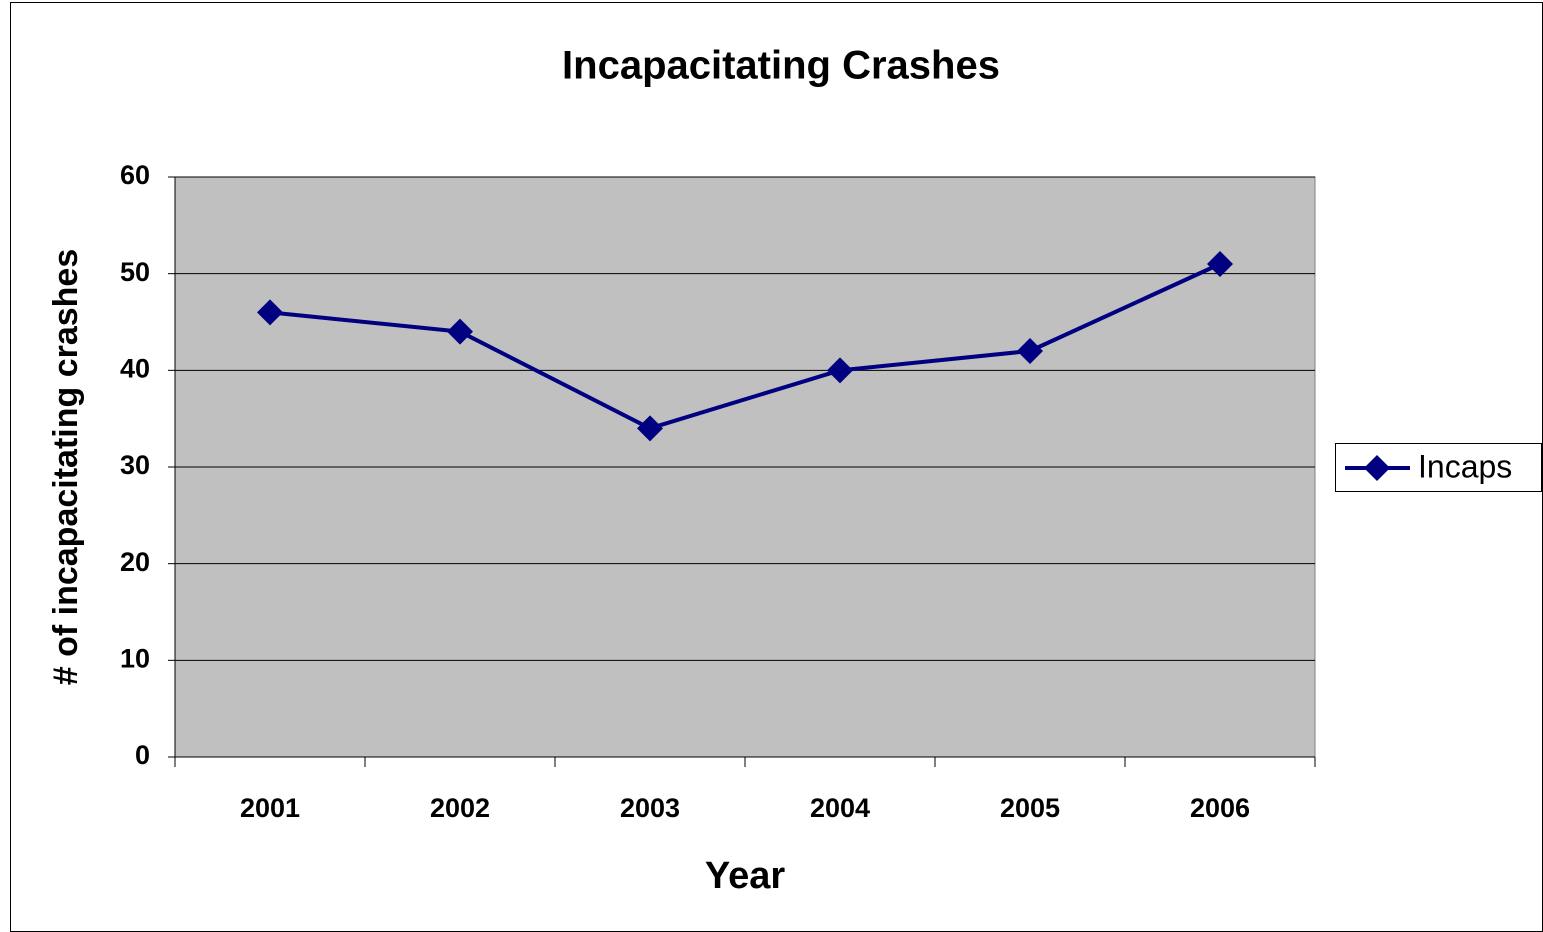 Image resolution: width=1543 pixels, height=932 pixels. I want to click on y-tick-label: 0, so click(142, 755).